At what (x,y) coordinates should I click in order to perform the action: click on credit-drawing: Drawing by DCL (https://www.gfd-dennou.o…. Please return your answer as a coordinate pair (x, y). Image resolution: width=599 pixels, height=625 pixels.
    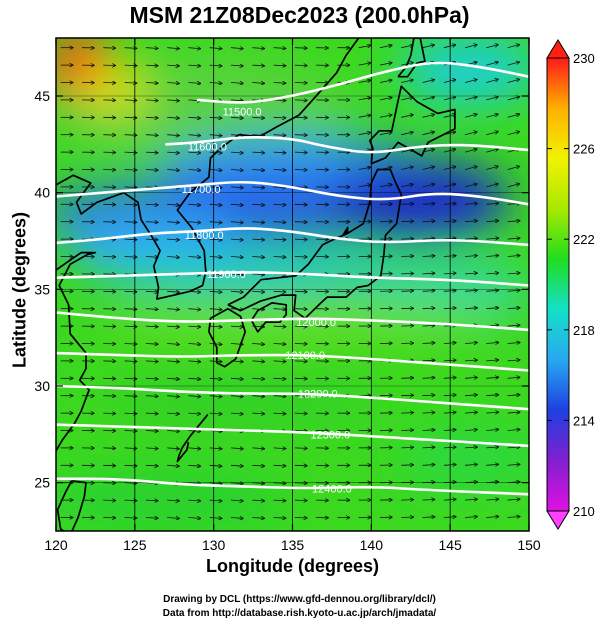
    Looking at the image, I should click on (299, 599).